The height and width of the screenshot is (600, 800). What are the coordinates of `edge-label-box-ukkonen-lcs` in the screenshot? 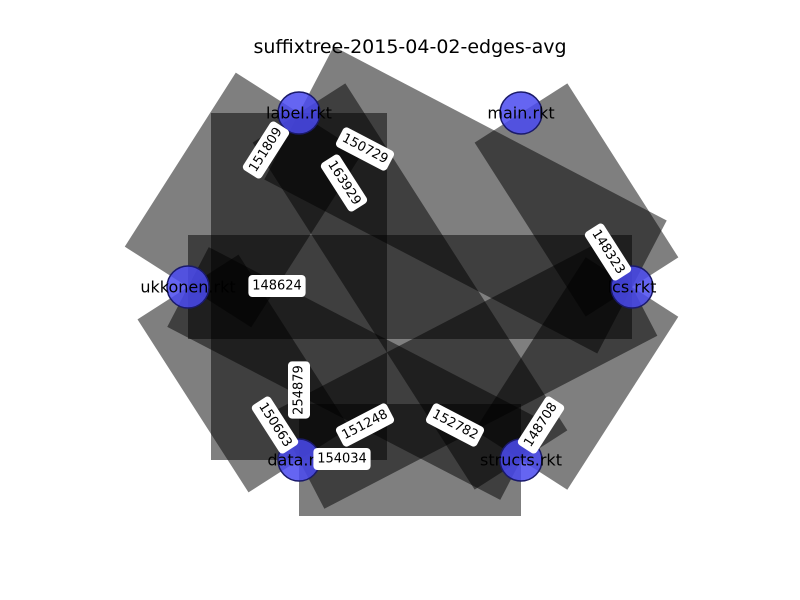 It's located at (277, 286).